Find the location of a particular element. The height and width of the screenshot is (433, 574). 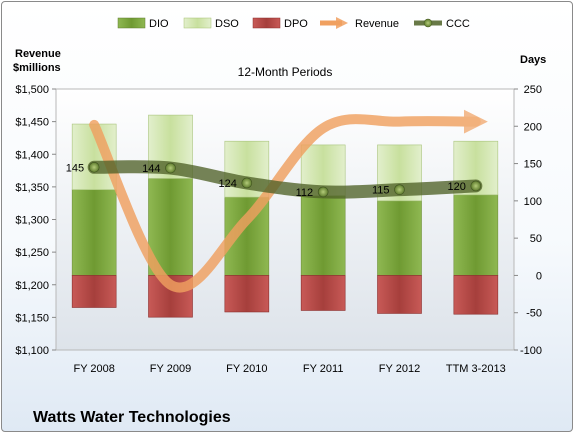

ccc-data-label: 112 is located at coordinates (305, 193).